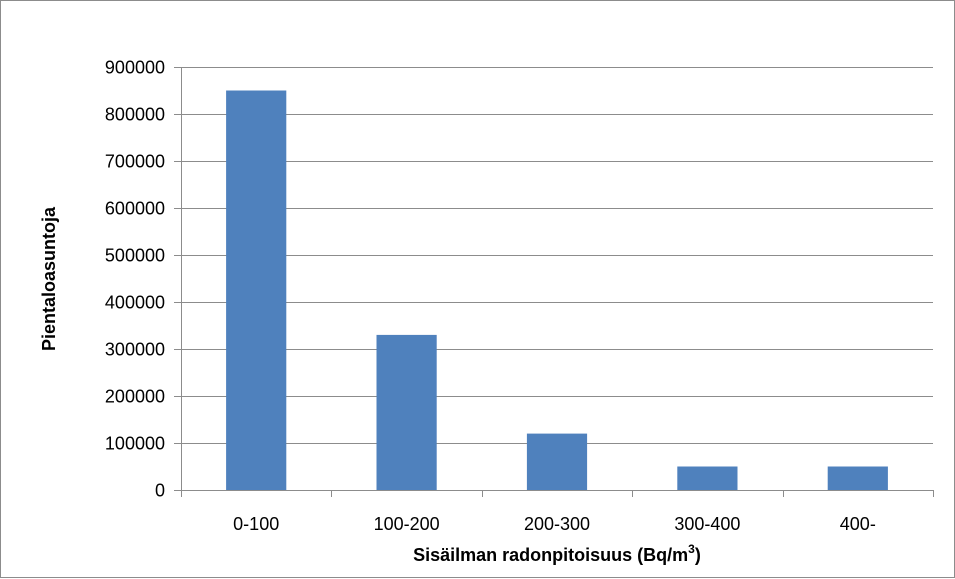 The image size is (955, 579). What do you see at coordinates (160, 491) in the screenshot?
I see `y-tick-label: 0` at bounding box center [160, 491].